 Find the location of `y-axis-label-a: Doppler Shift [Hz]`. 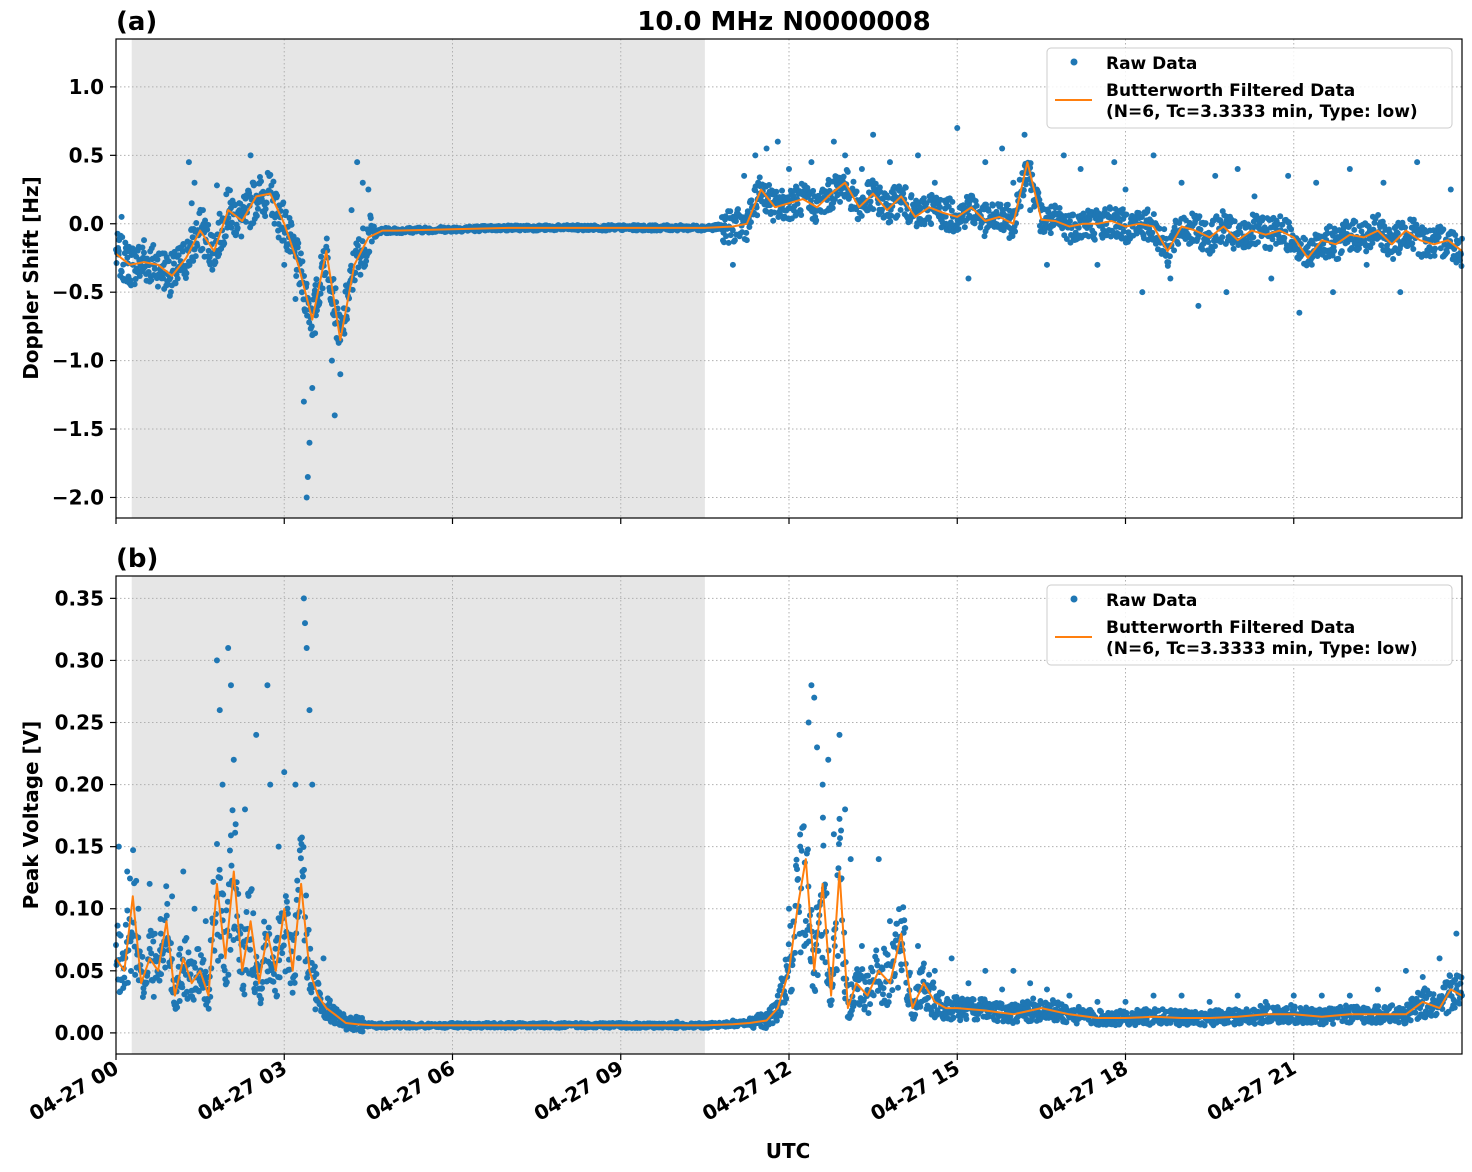

y-axis-label-a: Doppler Shift [Hz] is located at coordinates (31, 278).